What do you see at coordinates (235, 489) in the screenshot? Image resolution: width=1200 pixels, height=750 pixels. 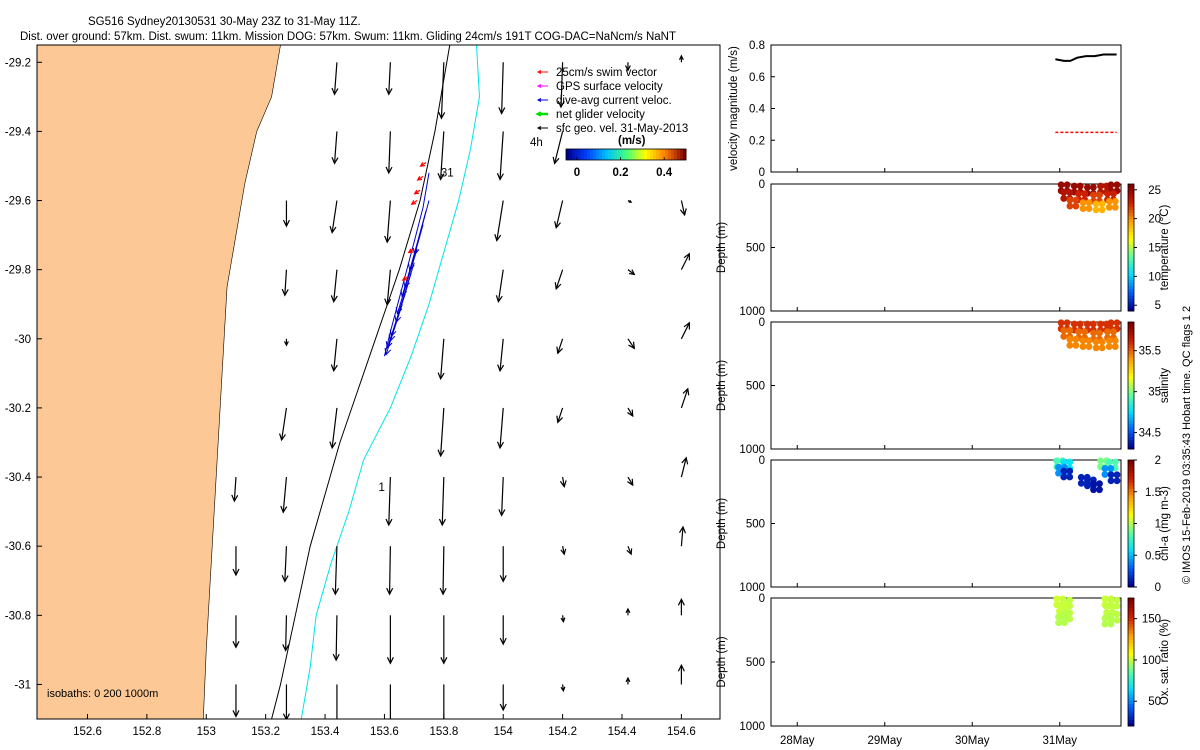 I see `geo-vector-40-shaft` at bounding box center [235, 489].